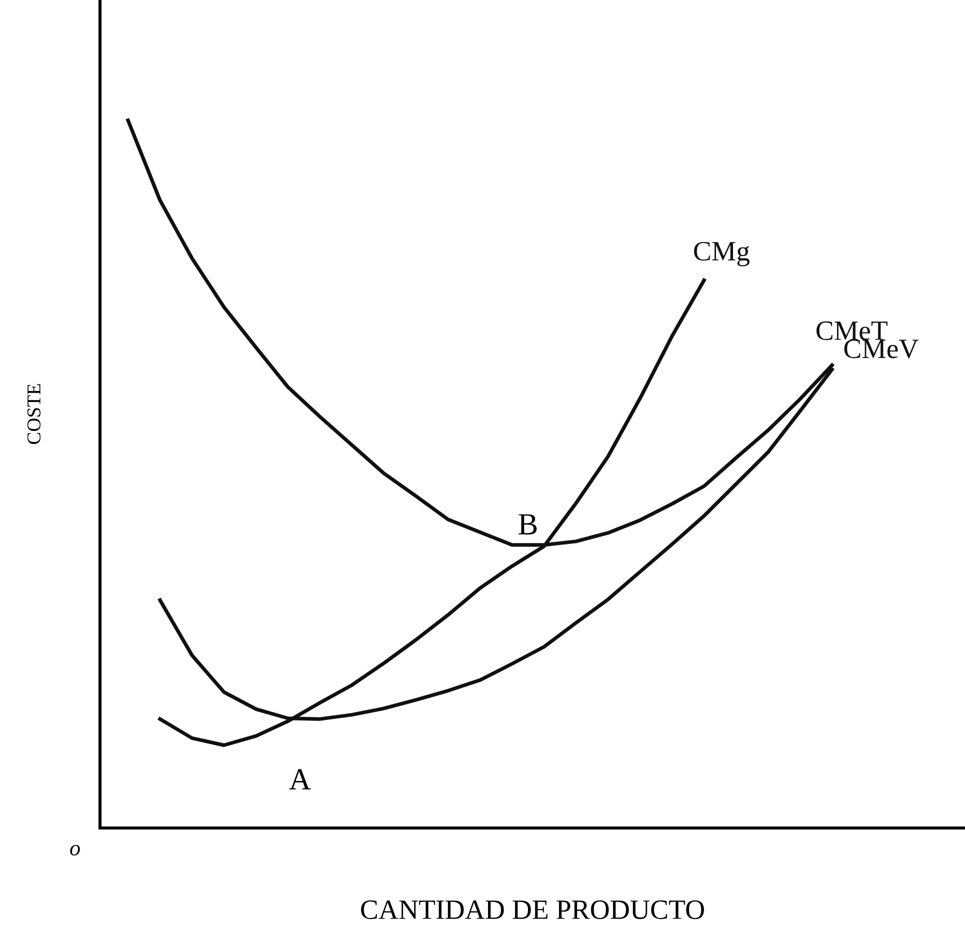 The image size is (965, 929). Describe the element at coordinates (722, 254) in the screenshot. I see `series-label: CMg` at that location.